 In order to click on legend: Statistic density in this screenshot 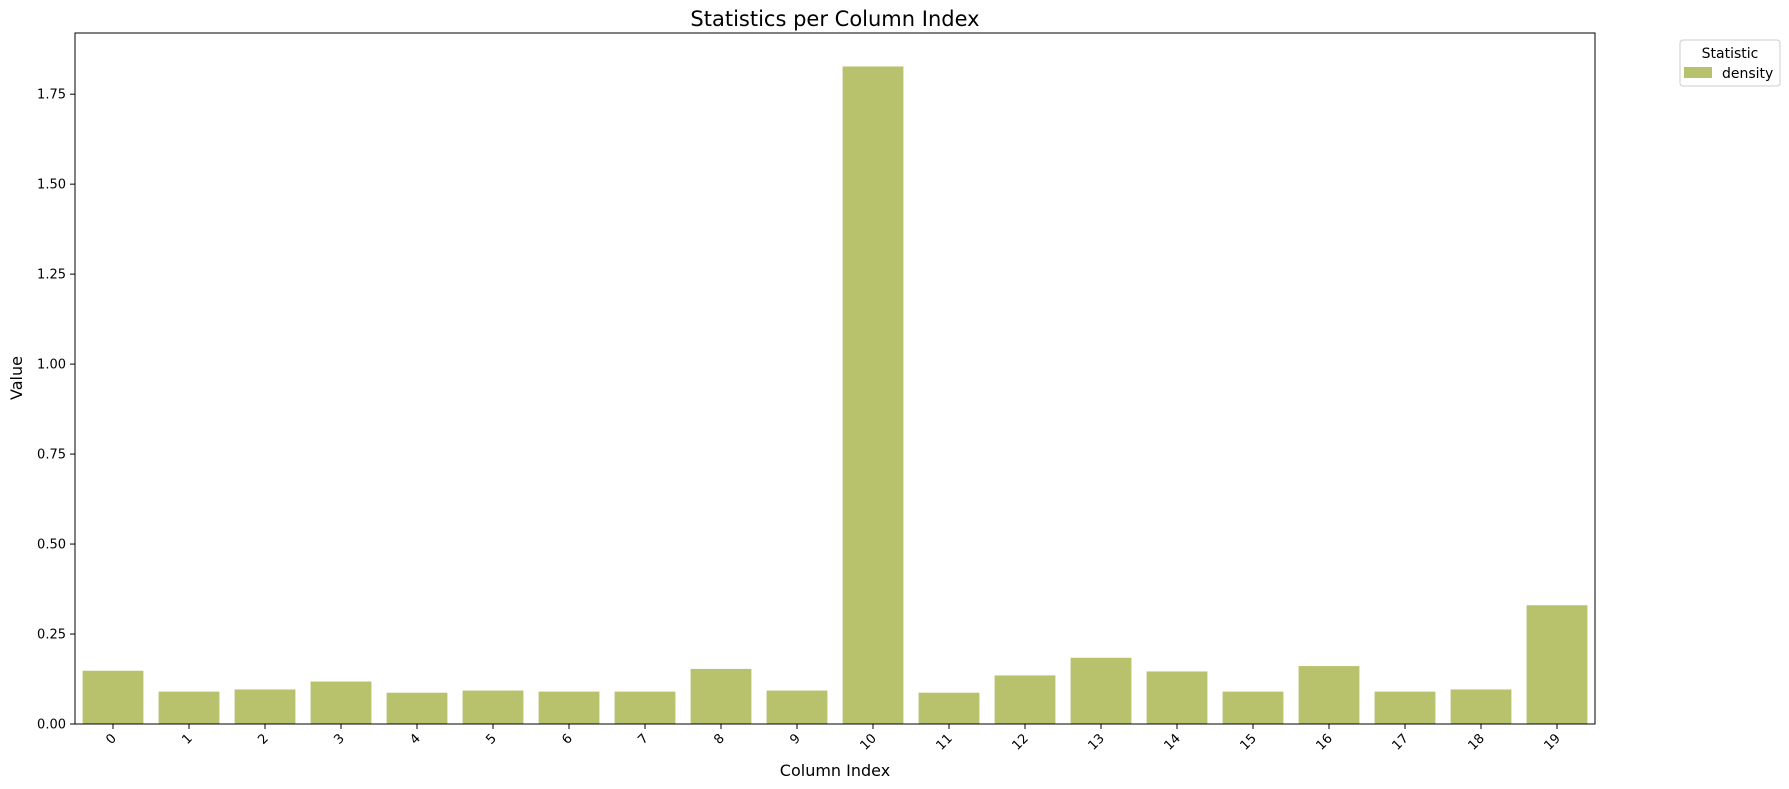, I will do `click(1730, 63)`.